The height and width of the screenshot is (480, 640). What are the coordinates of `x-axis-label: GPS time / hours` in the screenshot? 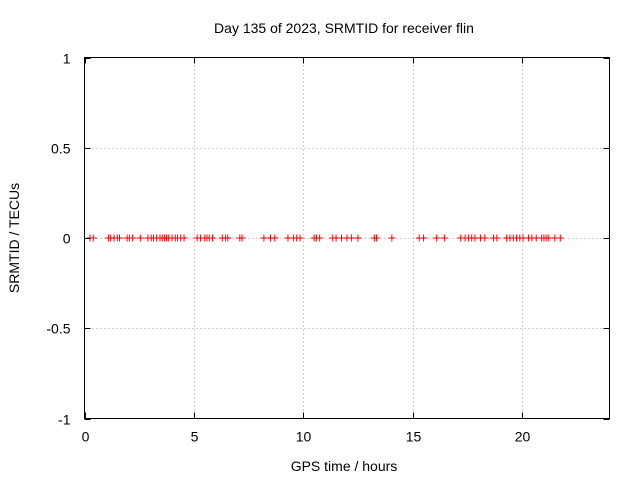 It's located at (344, 466).